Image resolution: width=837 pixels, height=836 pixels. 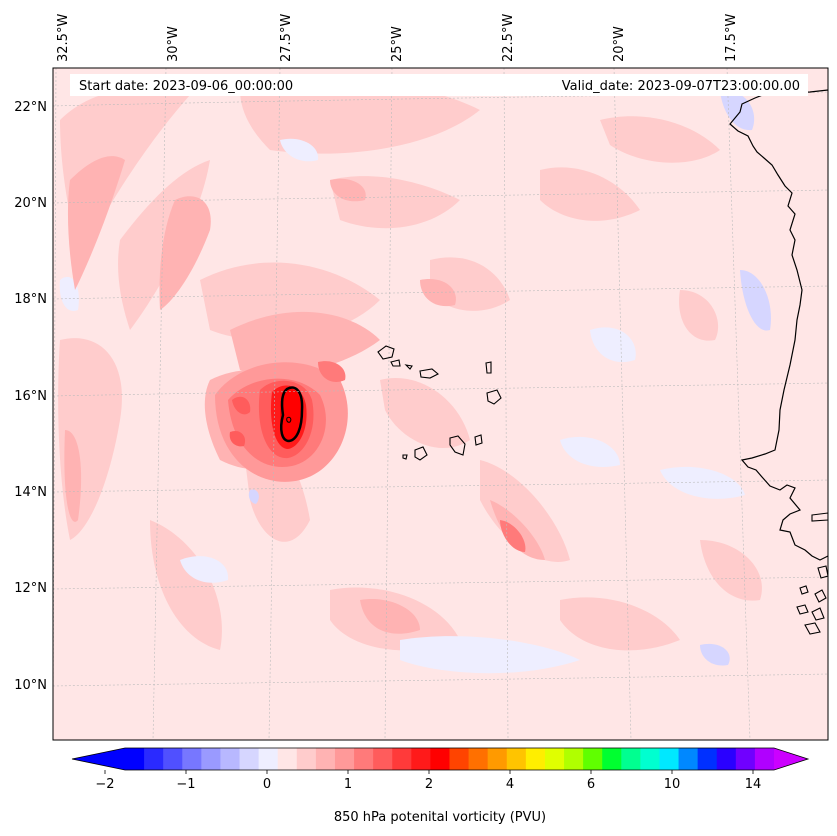 I want to click on colorbar-under-arrow, so click(x=98, y=759).